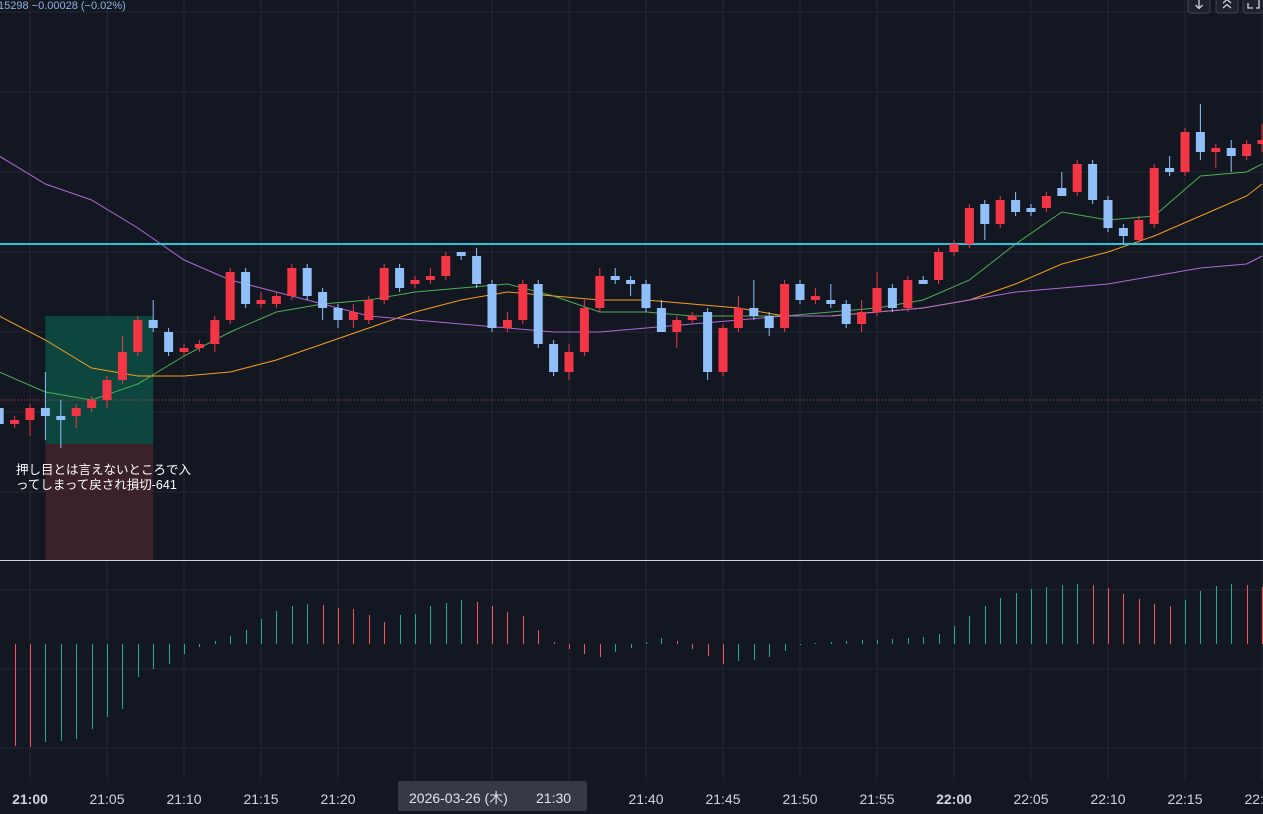 The image size is (1263, 814). What do you see at coordinates (1184, 799) in the screenshot?
I see `x-tick-label: 22:15` at bounding box center [1184, 799].